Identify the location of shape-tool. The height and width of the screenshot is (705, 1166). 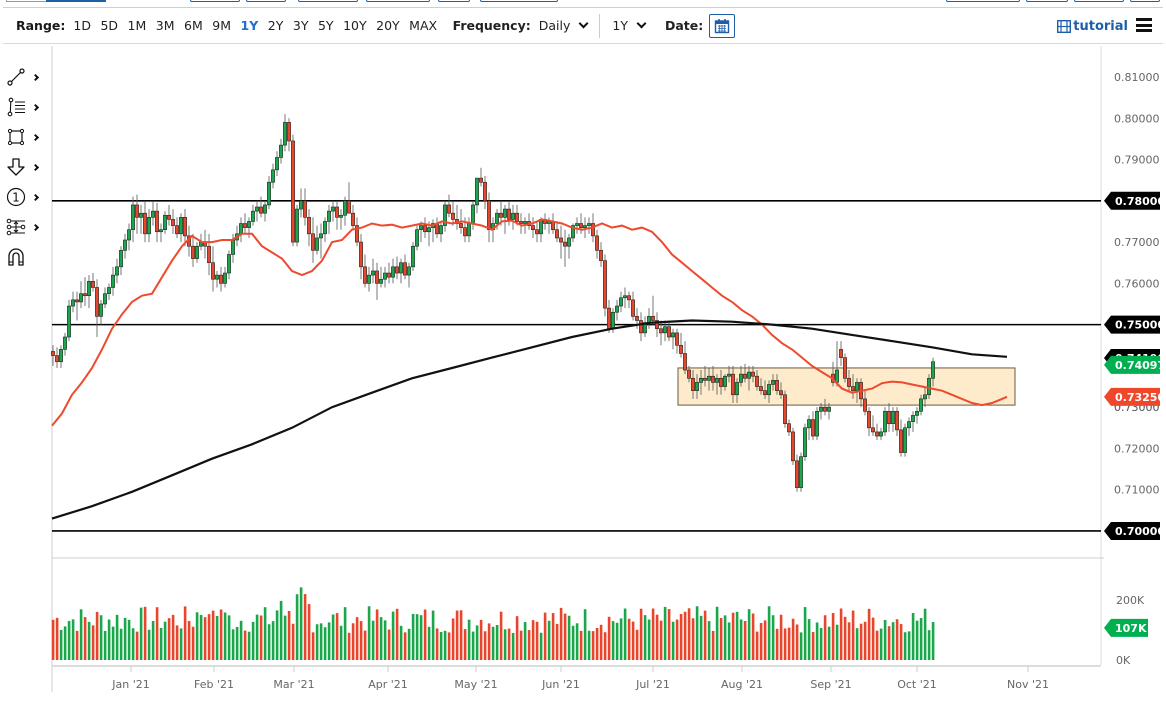
(28, 137).